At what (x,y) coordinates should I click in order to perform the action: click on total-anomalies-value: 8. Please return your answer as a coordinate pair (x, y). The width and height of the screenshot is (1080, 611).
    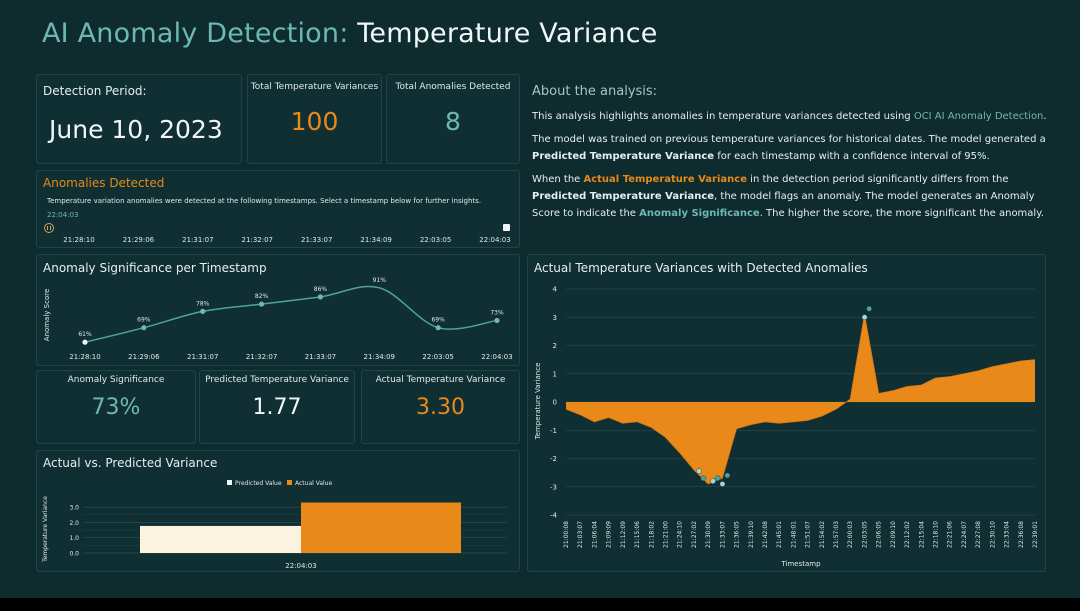
    Looking at the image, I should click on (453, 121).